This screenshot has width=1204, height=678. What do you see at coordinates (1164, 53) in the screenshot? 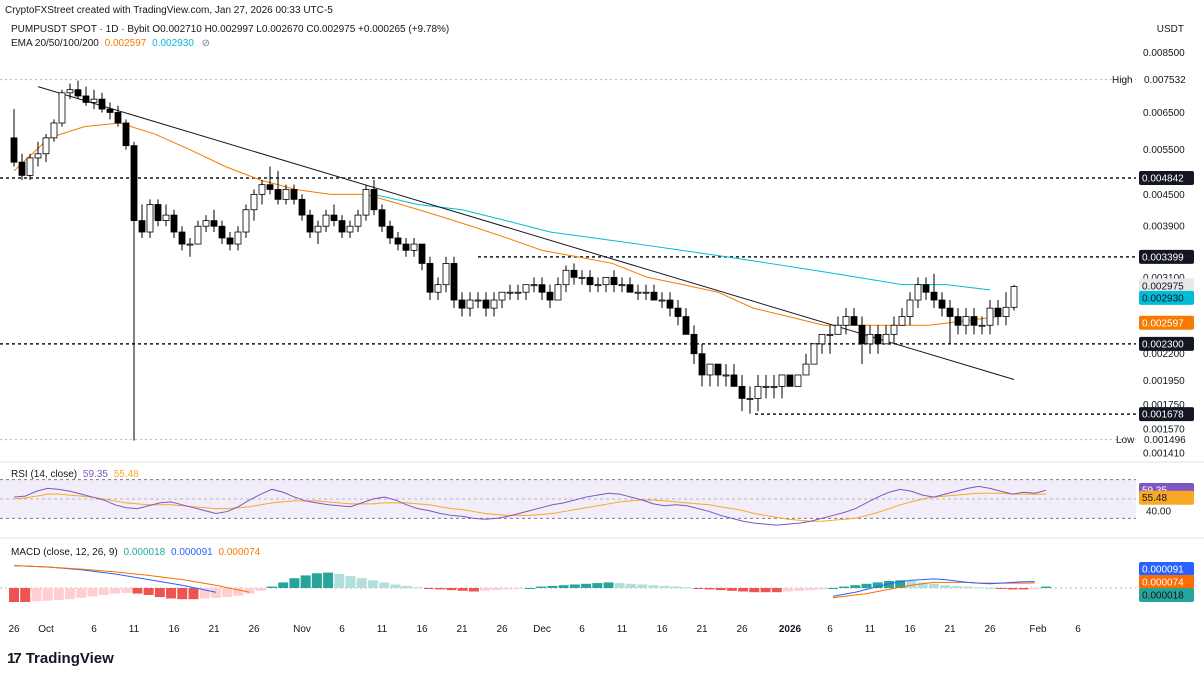
I see `price-axis-tick: 0.008500` at bounding box center [1164, 53].